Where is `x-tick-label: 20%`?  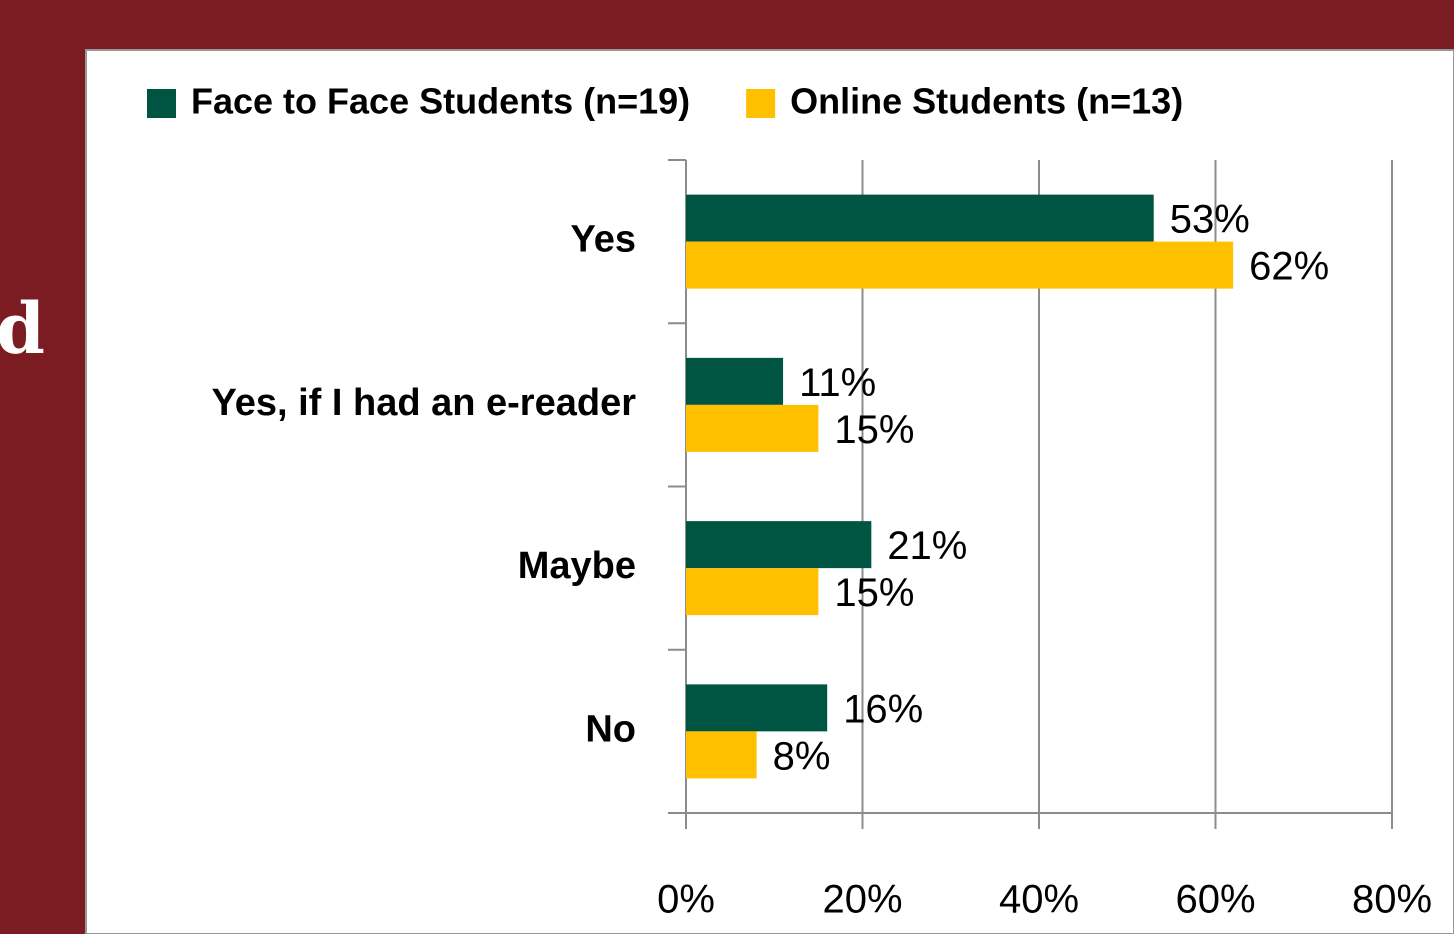 x-tick-label: 20% is located at coordinates (862, 900).